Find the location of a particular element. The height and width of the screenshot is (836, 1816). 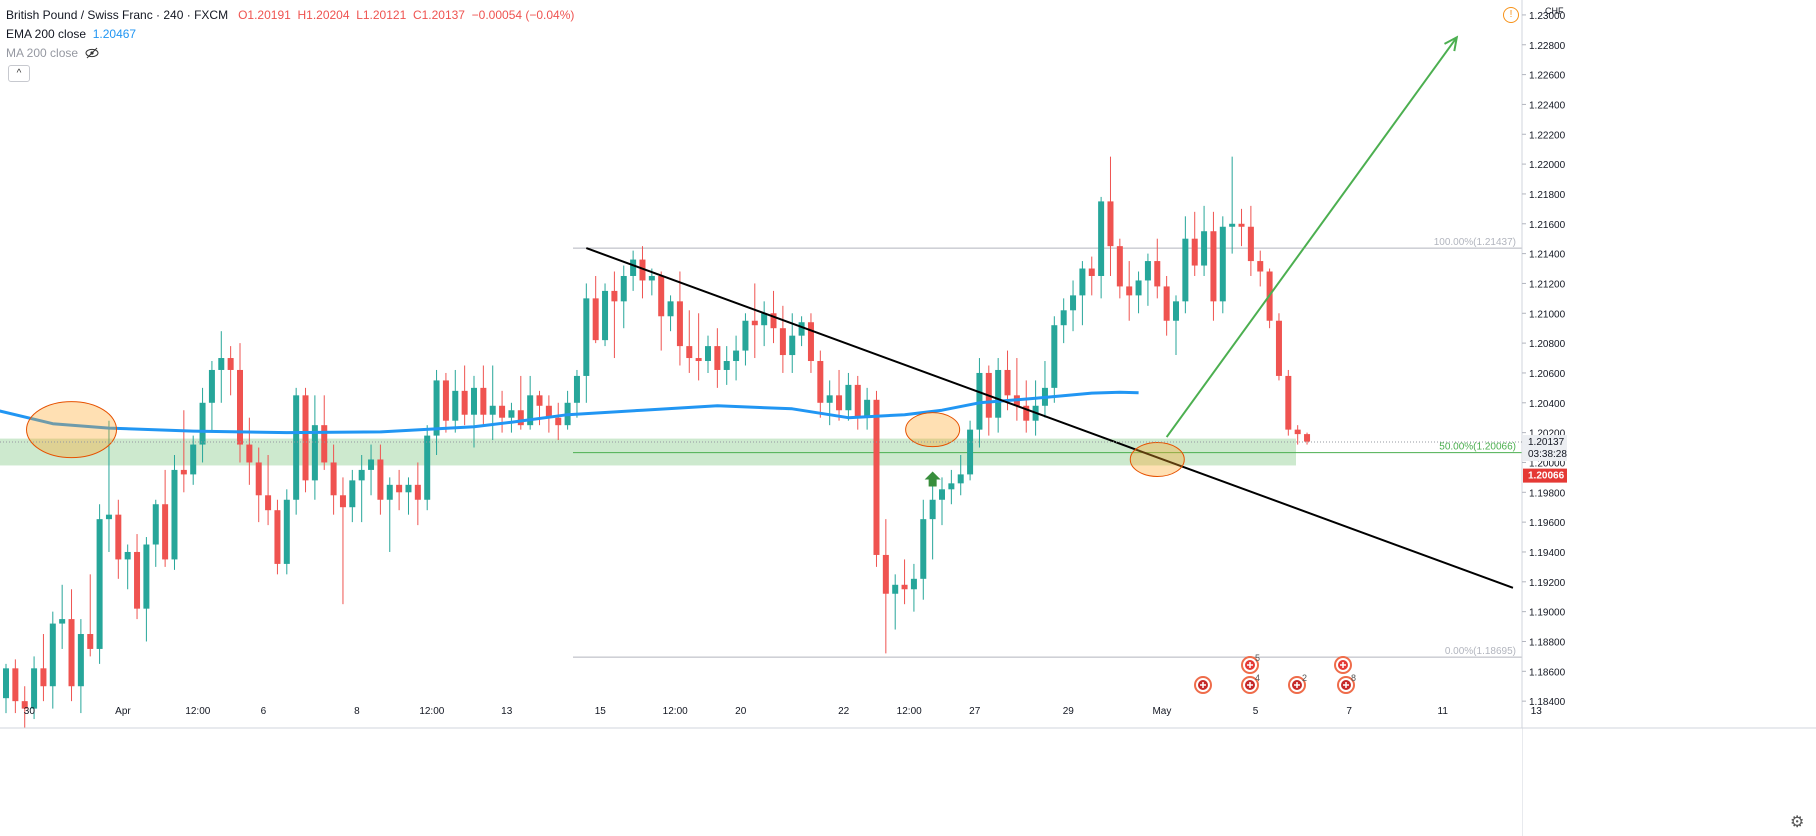

time-tick-label: 22 is located at coordinates (844, 711).